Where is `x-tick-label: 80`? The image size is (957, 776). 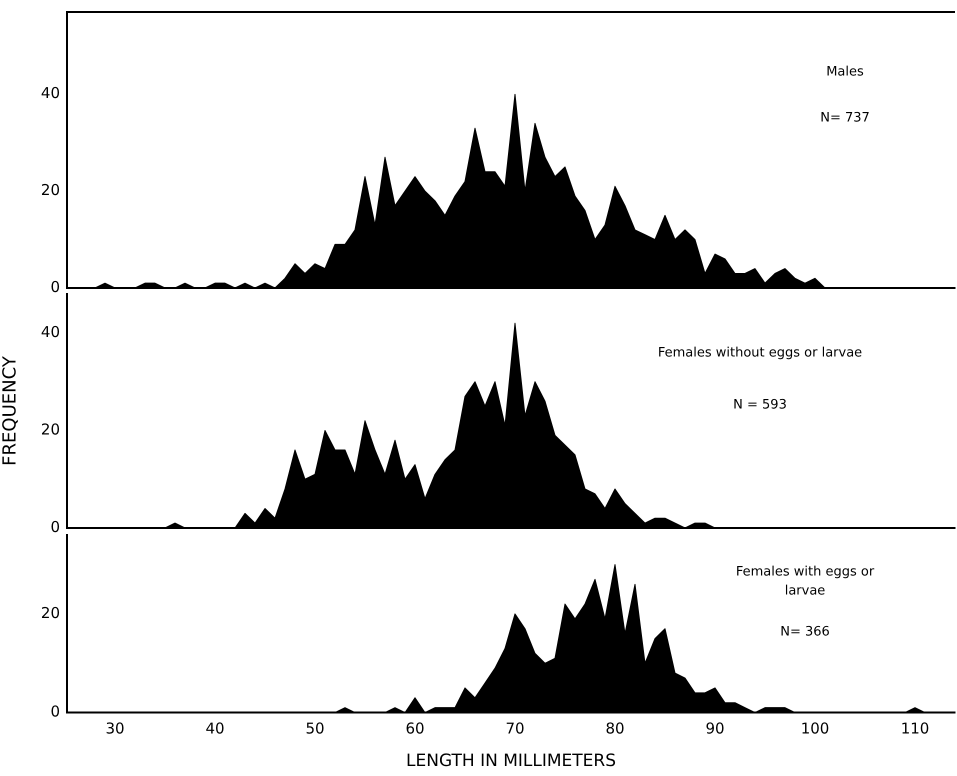 x-tick-label: 80 is located at coordinates (615, 728).